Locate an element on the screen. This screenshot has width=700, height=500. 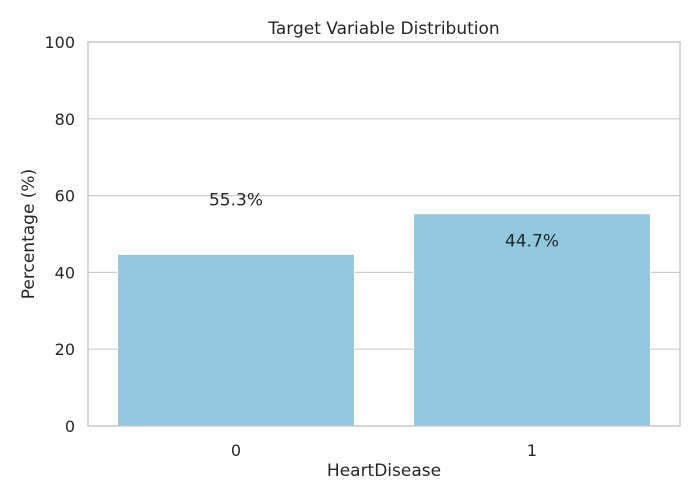
data-label: 55.3% is located at coordinates (236, 201).